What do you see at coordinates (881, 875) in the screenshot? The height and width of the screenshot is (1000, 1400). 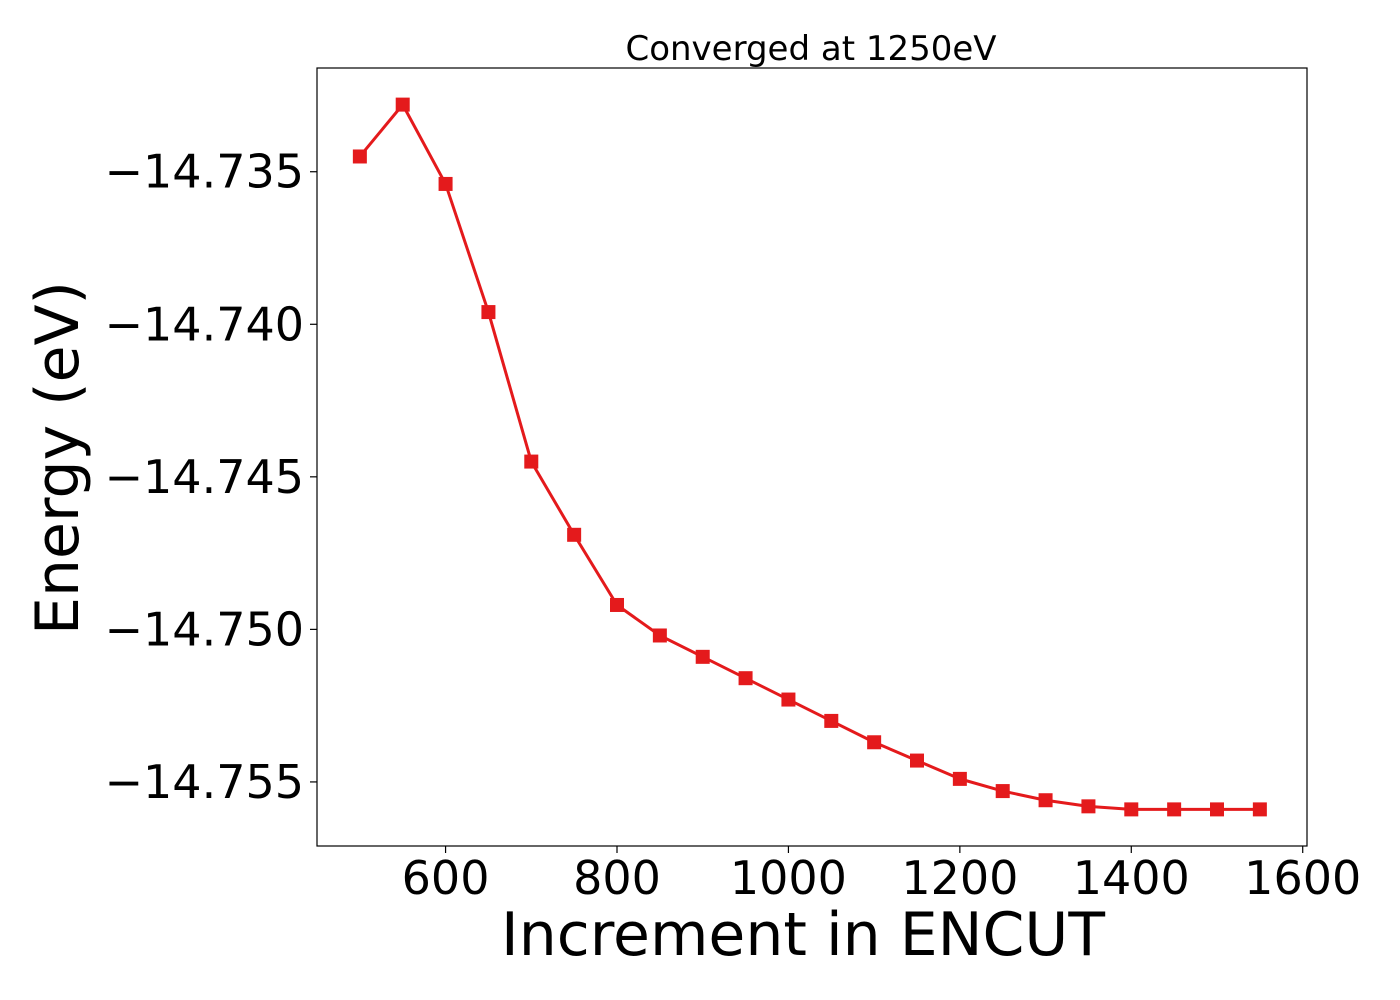 I see `x-axis-ticks: 600 800 1000 1200 1400 1600` at bounding box center [881, 875].